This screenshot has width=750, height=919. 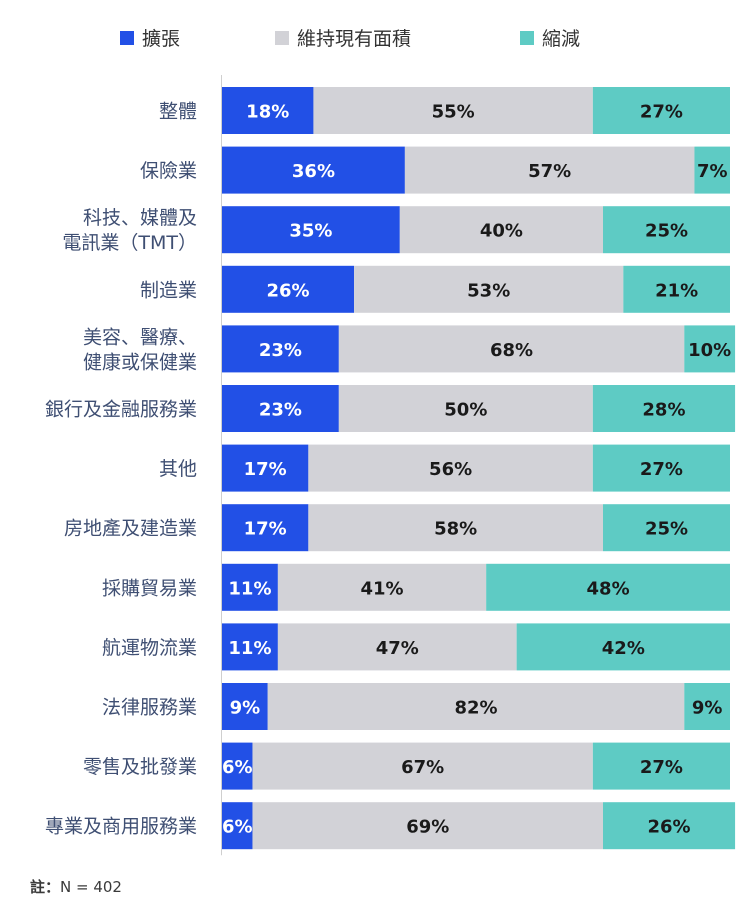 I want to click on footnote-text: N = 402, so click(x=91, y=887).